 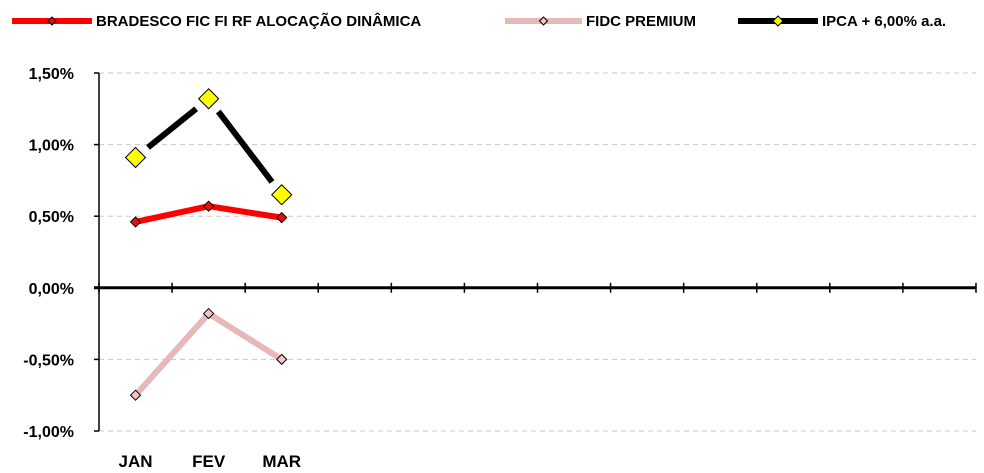 I want to click on x-tick-label: FEV, so click(x=209, y=461).